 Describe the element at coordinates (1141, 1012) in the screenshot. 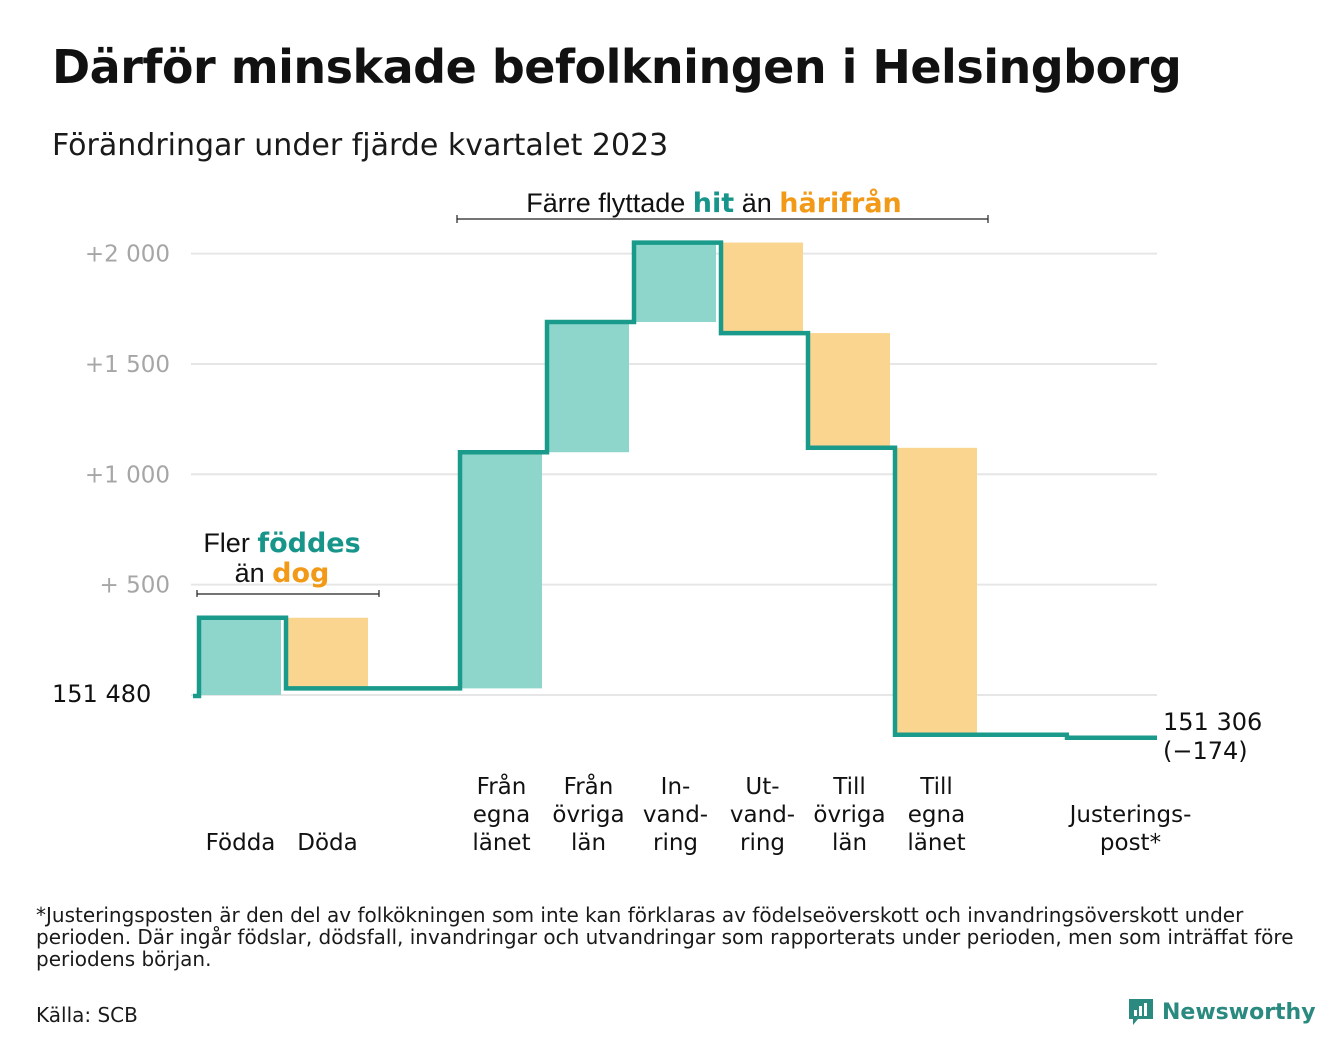

I see `bar-chart-logo-icon` at that location.